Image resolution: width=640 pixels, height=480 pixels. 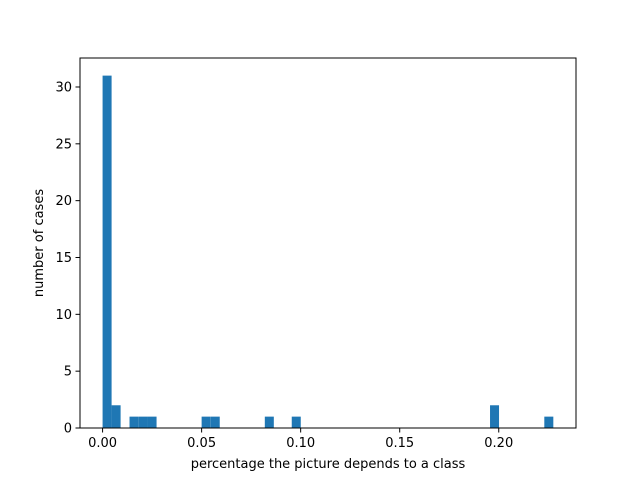 What do you see at coordinates (63, 144) in the screenshot?
I see `y-tick-label-5: 25` at bounding box center [63, 144].